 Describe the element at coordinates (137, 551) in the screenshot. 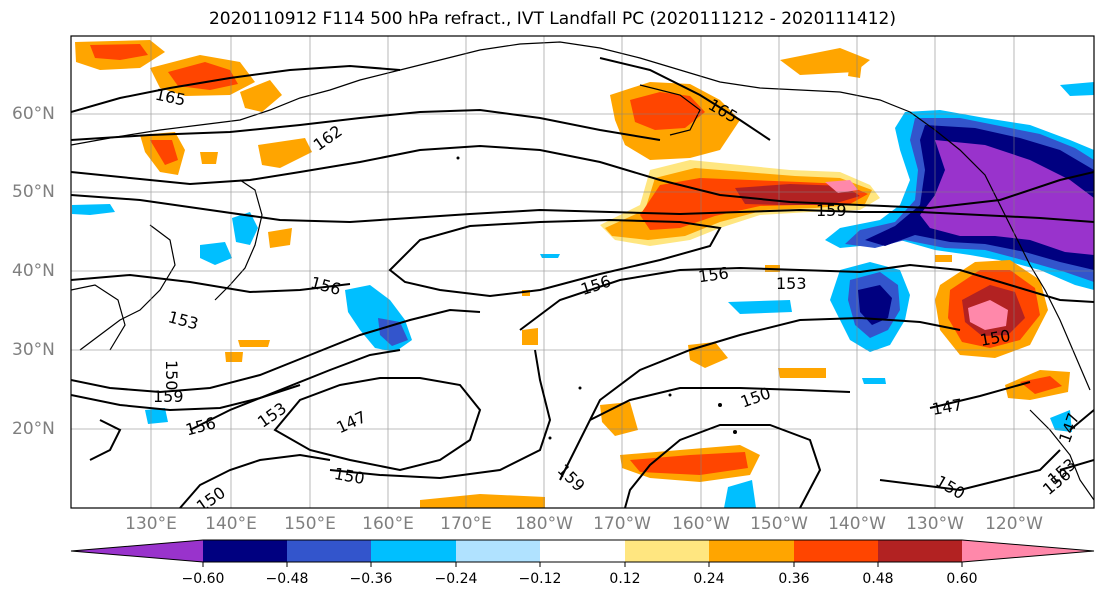

I see `colorbar-extend-low` at that location.